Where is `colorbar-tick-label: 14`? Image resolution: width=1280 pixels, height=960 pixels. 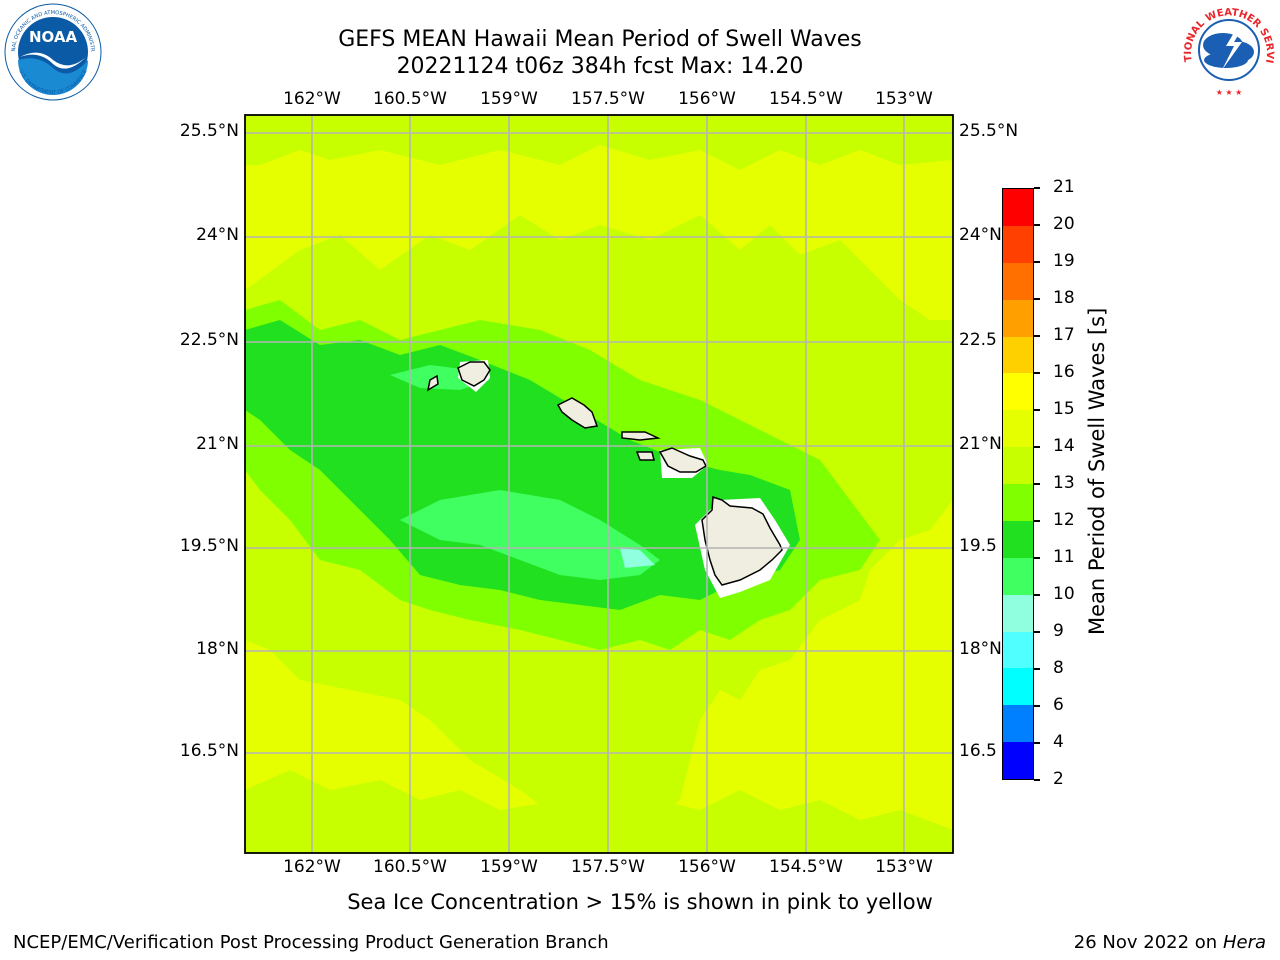 colorbar-tick-label: 14 is located at coordinates (1064, 446).